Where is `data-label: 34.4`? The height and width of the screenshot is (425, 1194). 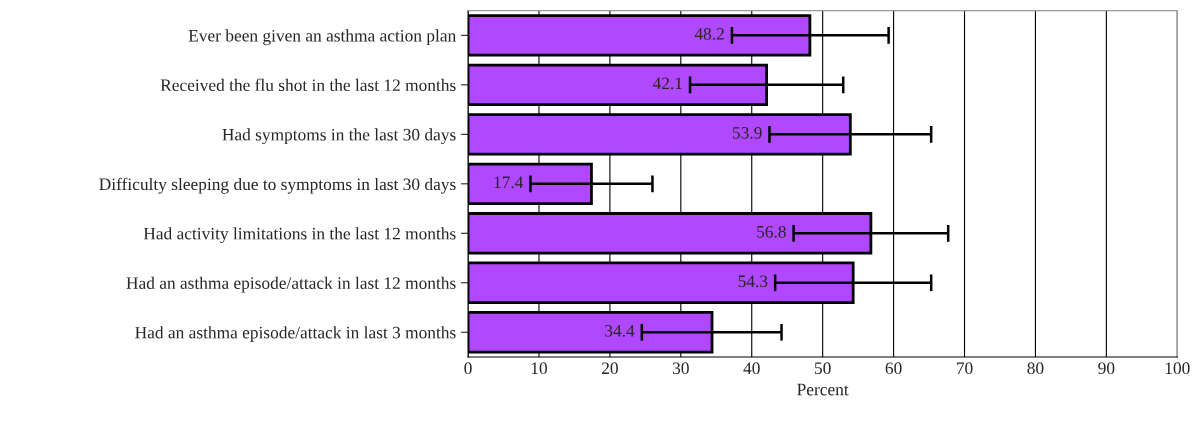 data-label: 34.4 is located at coordinates (620, 330).